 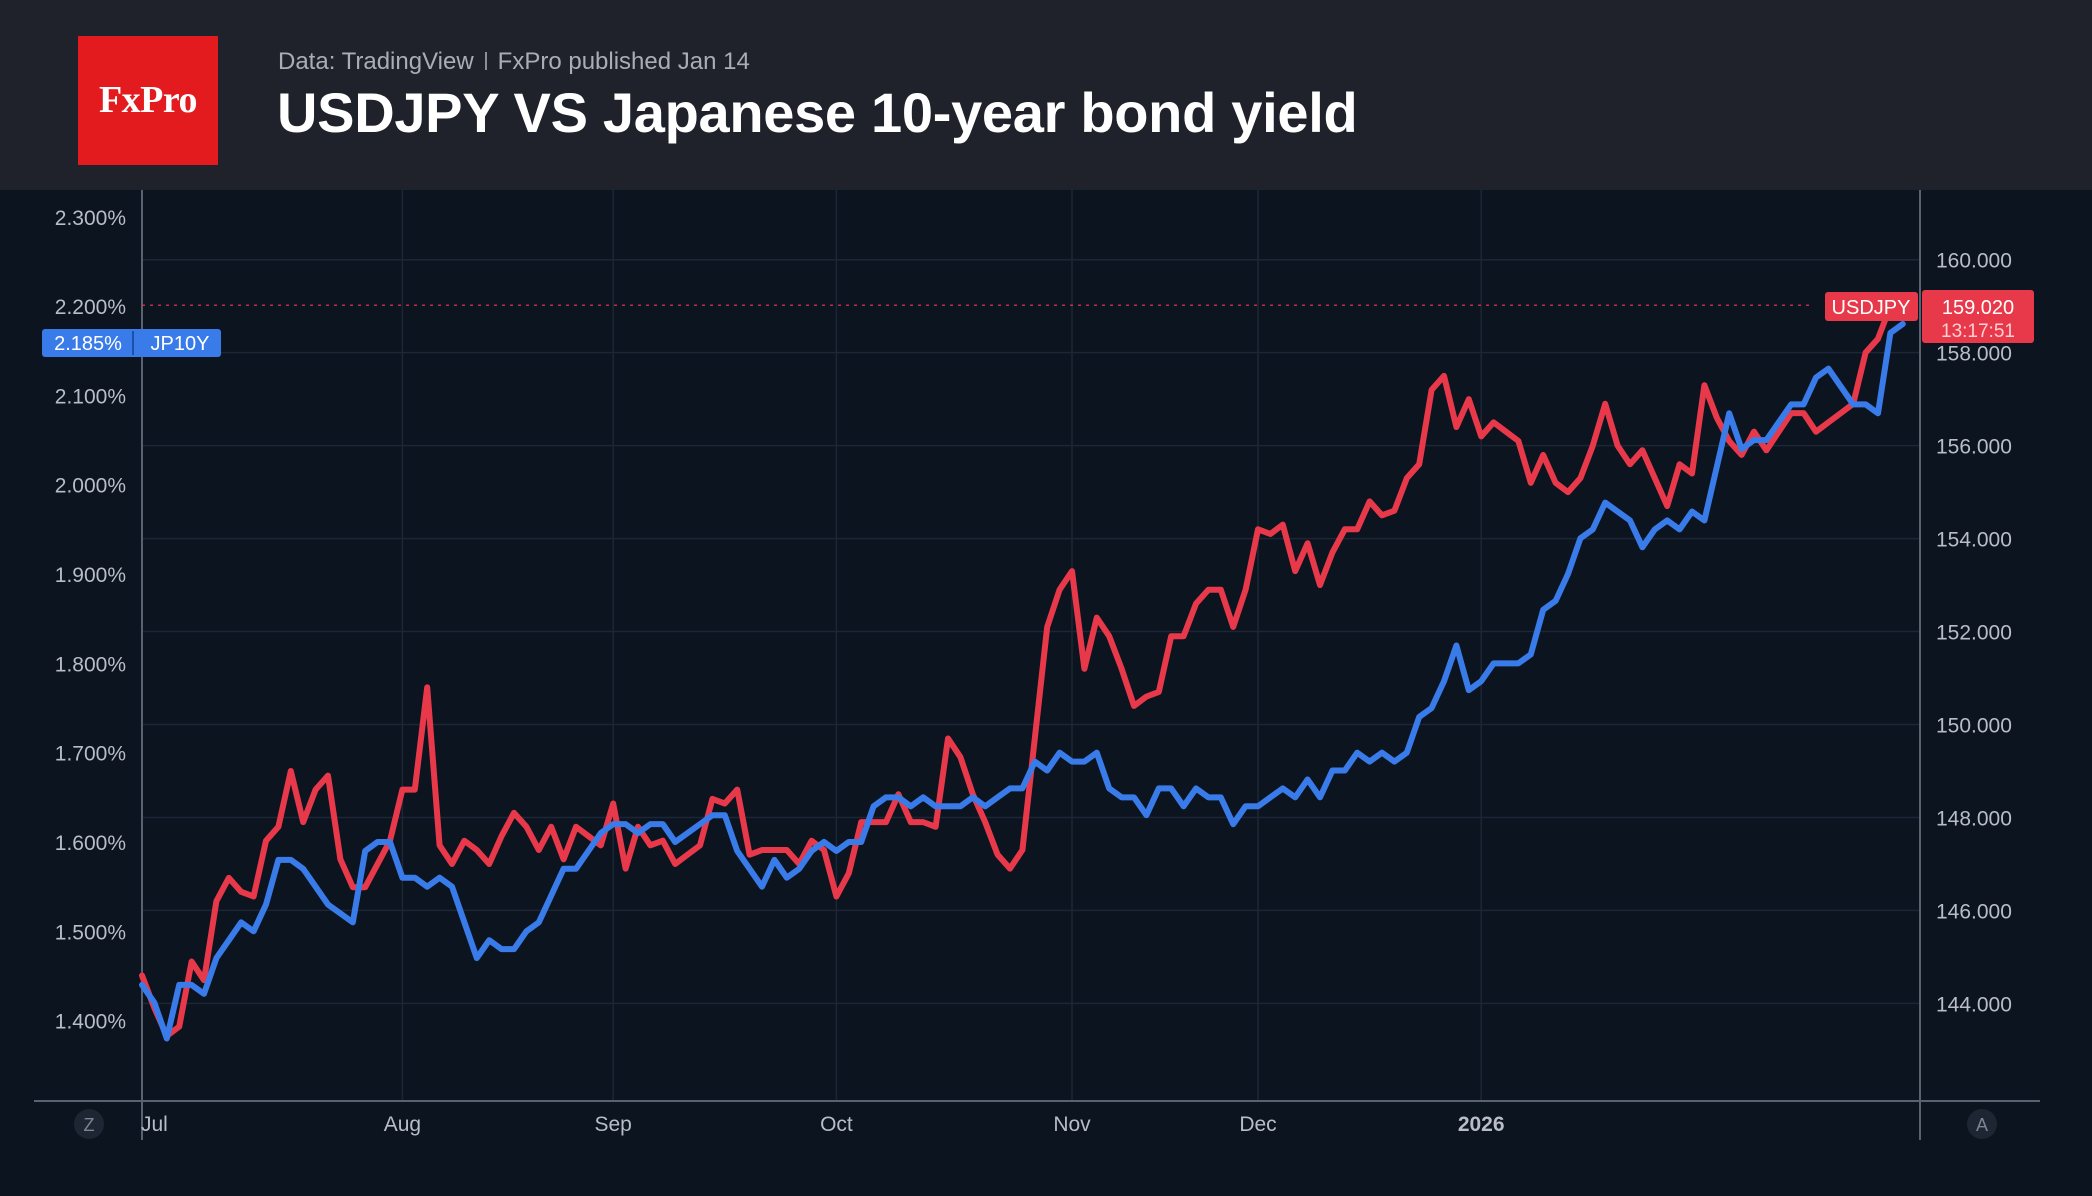 I want to click on right-tick-label: 152.000, so click(x=1974, y=633).